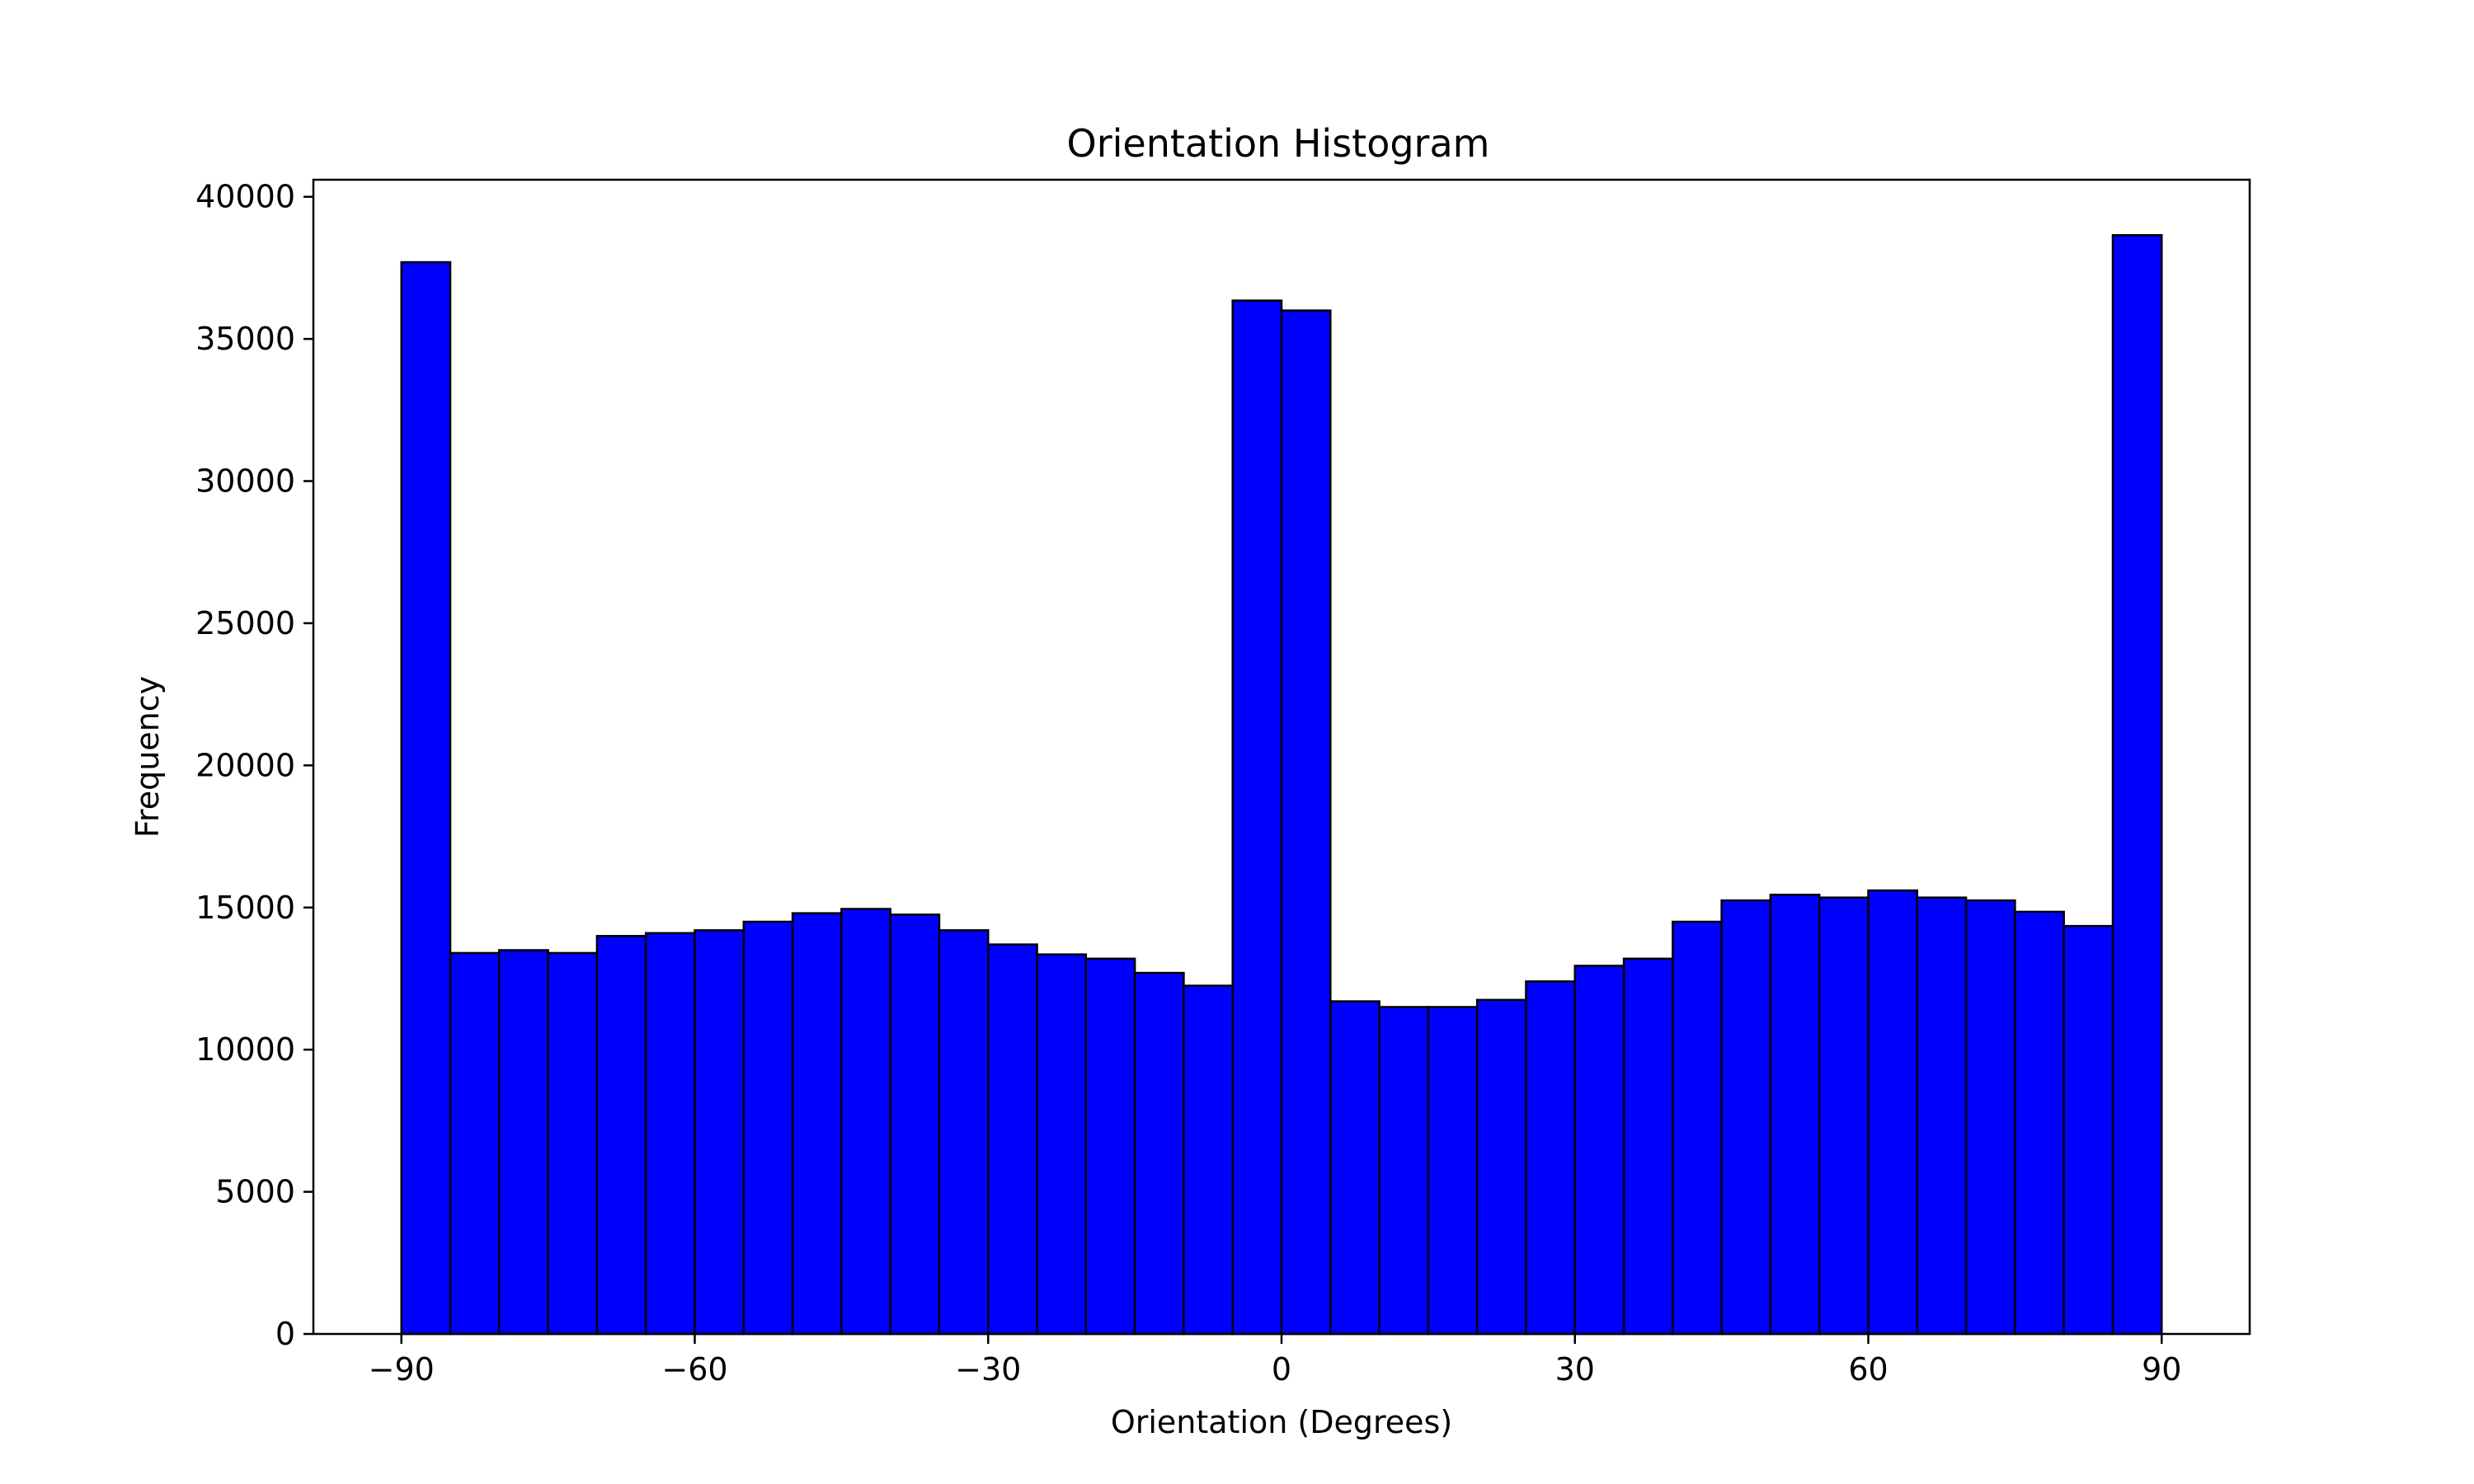 This screenshot has width=2474, height=1484. Describe the element at coordinates (988, 1369) in the screenshot. I see `x-tick-label: −30` at that location.